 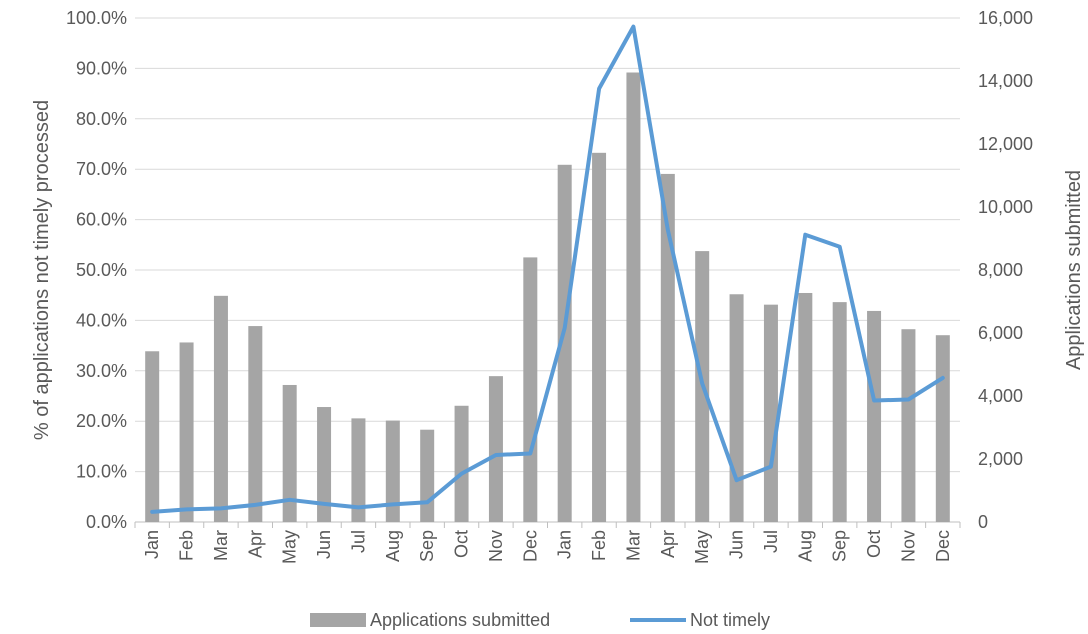 I want to click on right-tick-label: 14,000, so click(x=1005, y=81).